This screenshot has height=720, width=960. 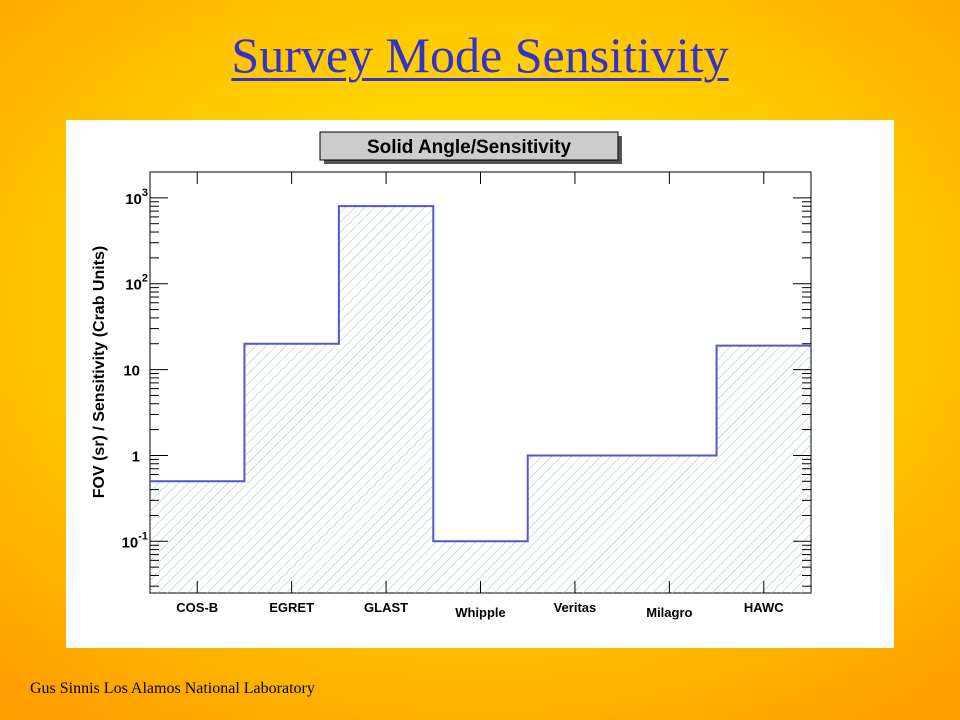 I want to click on y-axis-label: FOV (sr) / Sensitivity (Crab Units), so click(x=99, y=372).